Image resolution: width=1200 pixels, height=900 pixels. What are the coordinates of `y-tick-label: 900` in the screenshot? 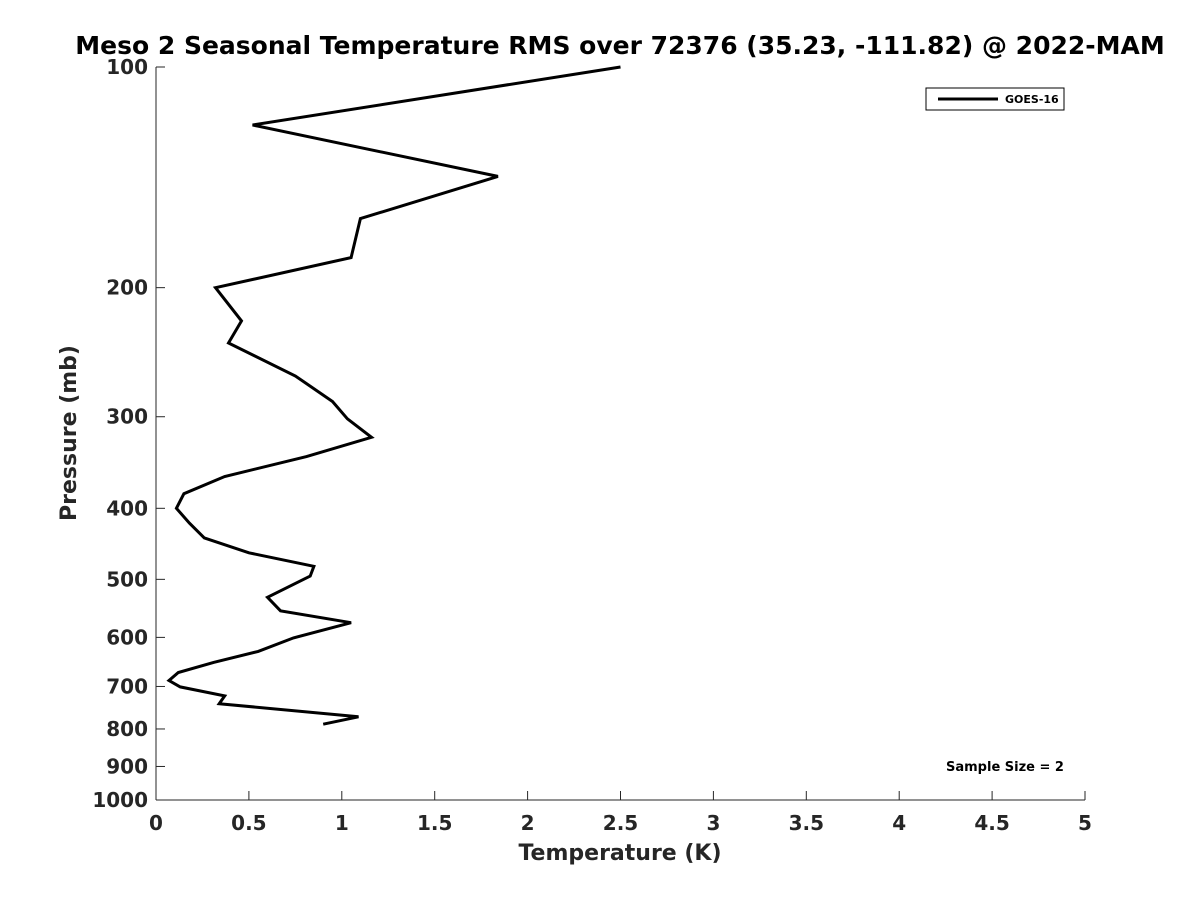 It's located at (127, 766).